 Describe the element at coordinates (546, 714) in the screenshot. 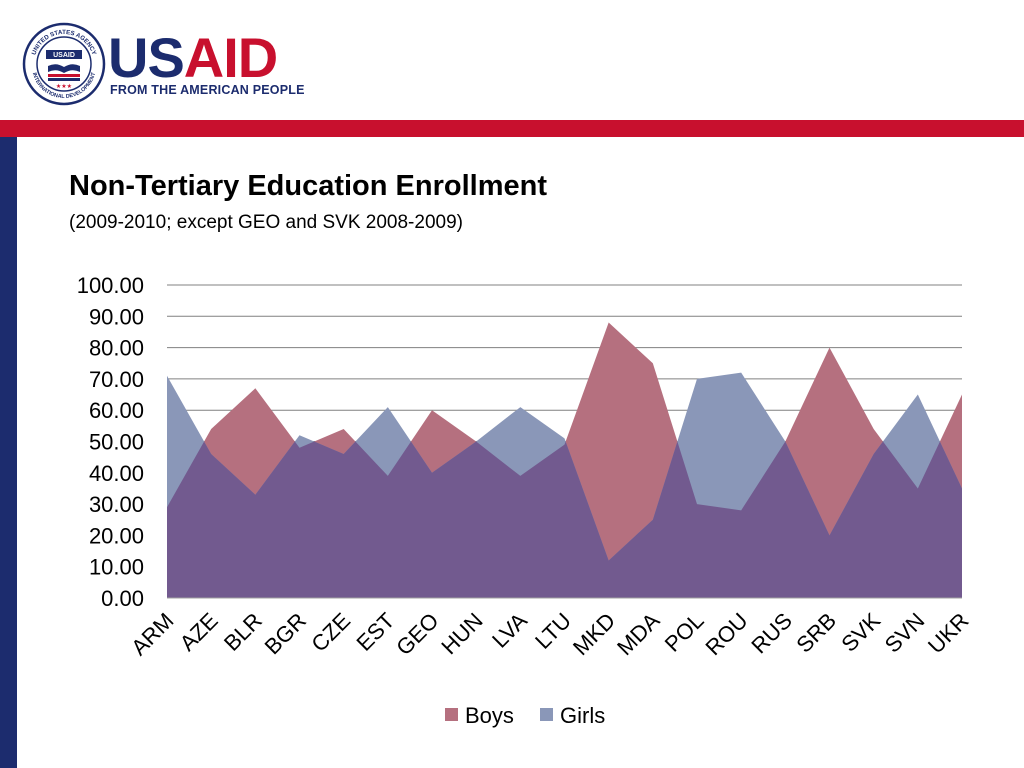

I see `legend-swatch-girls` at that location.